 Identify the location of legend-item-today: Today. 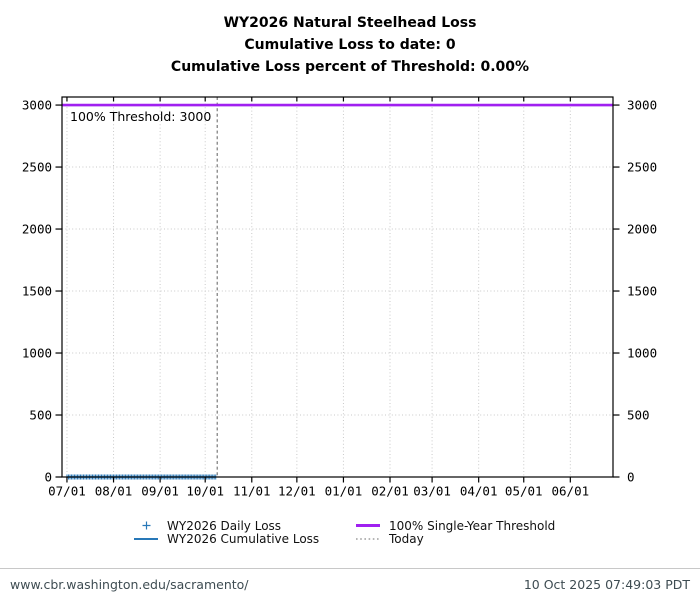
(390, 538).